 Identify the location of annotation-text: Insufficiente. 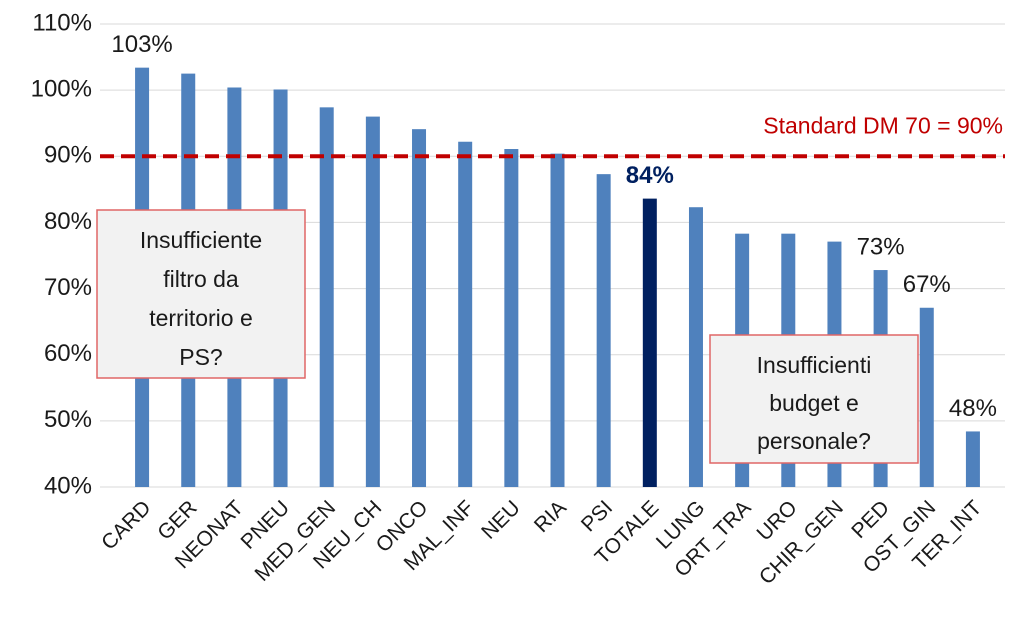
(201, 240).